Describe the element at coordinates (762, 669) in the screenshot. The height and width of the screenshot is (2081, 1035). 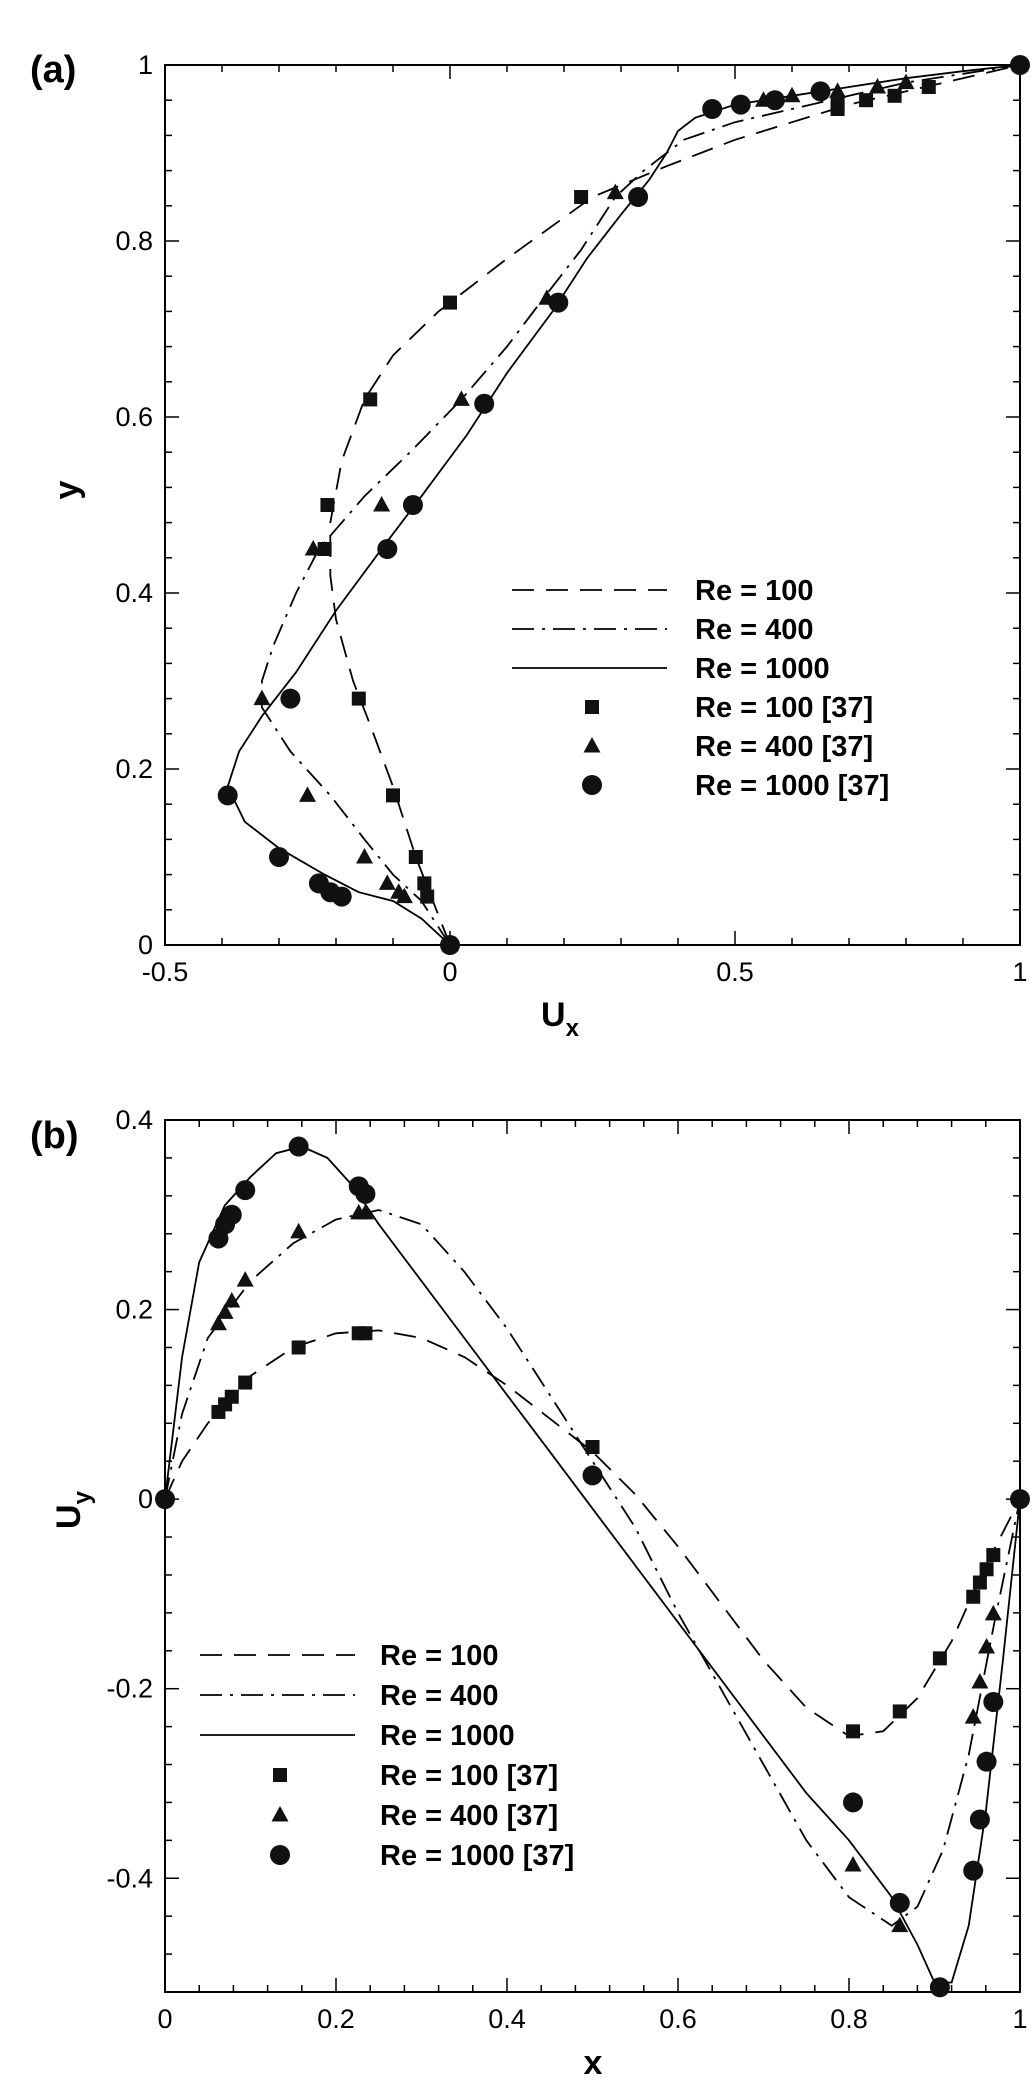
I see `legend-label-2: Re = 1000` at that location.